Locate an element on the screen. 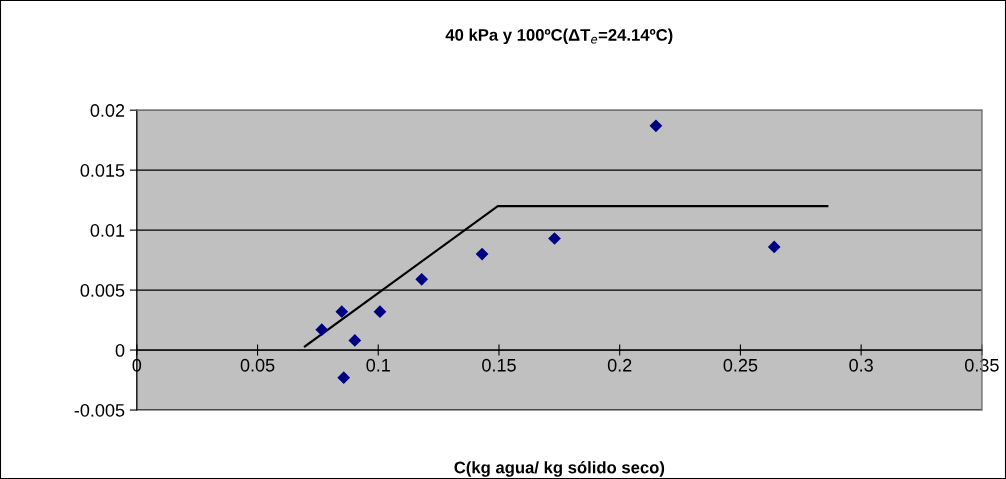 This screenshot has width=1006, height=479. chart-title: 40 kPa y 100ºC(ΔT$_{e}$=24.14ºC) is located at coordinates (559, 36).